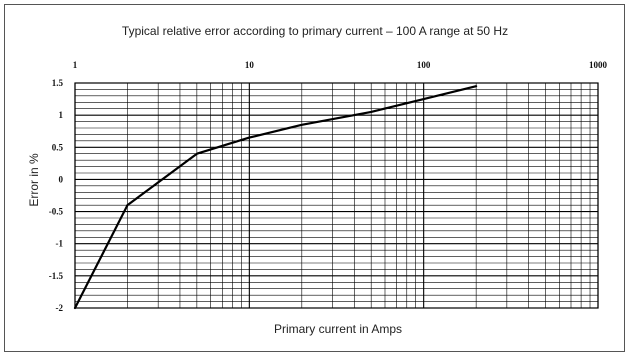  What do you see at coordinates (250, 65) in the screenshot?
I see `x-tick-label: 10` at bounding box center [250, 65].